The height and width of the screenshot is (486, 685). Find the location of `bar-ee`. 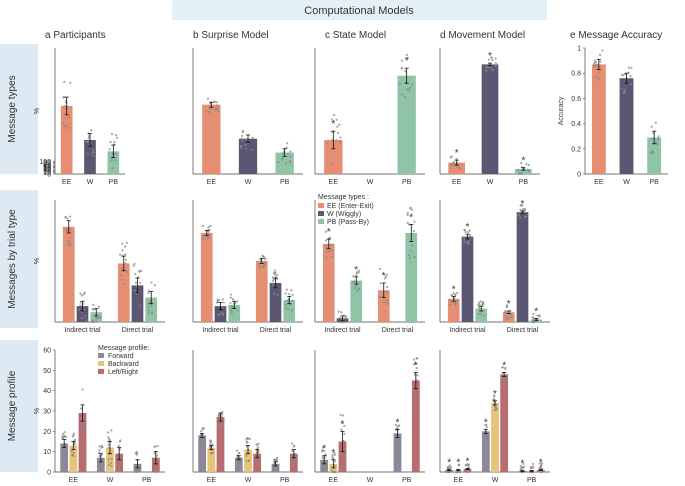

bar-ee is located at coordinates (211, 139).